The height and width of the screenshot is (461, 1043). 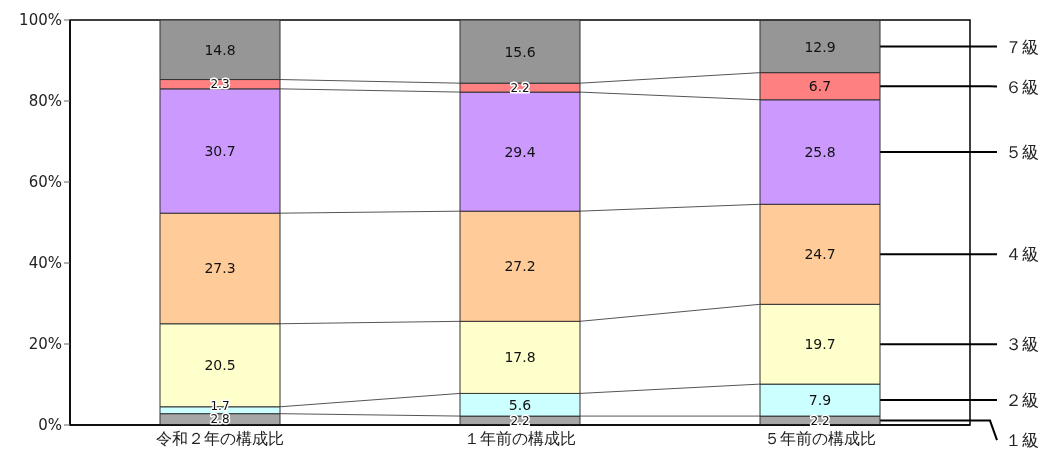 What do you see at coordinates (820, 254) in the screenshot?
I see `data-label: 24.7` at bounding box center [820, 254].